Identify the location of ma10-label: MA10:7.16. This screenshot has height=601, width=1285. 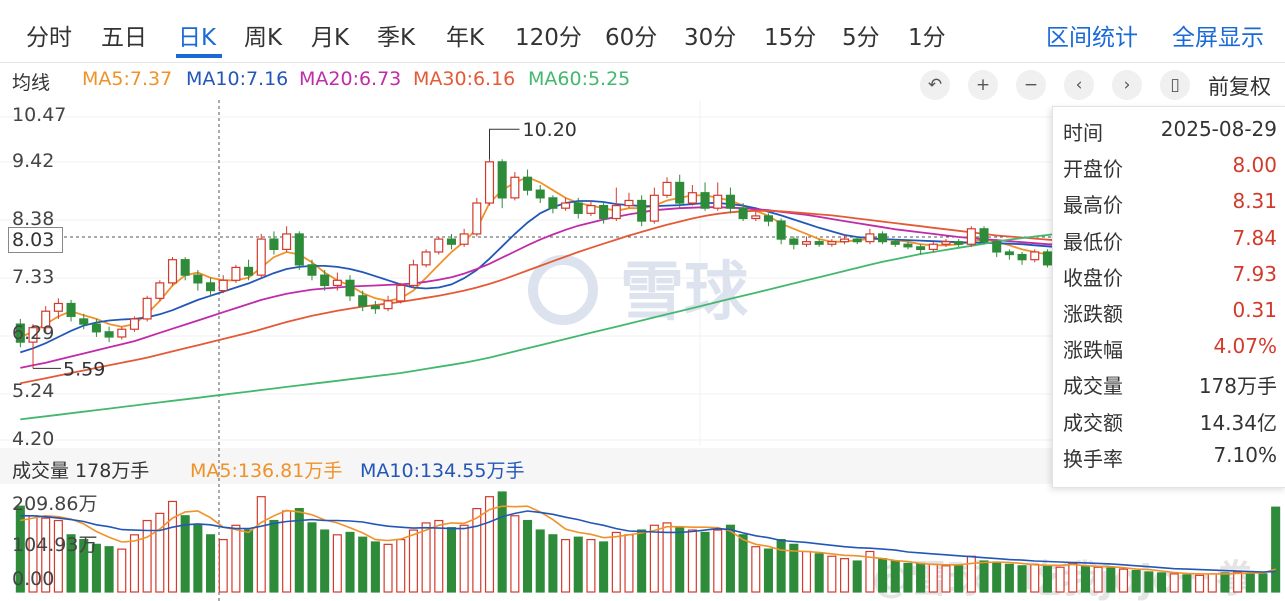
(237, 79).